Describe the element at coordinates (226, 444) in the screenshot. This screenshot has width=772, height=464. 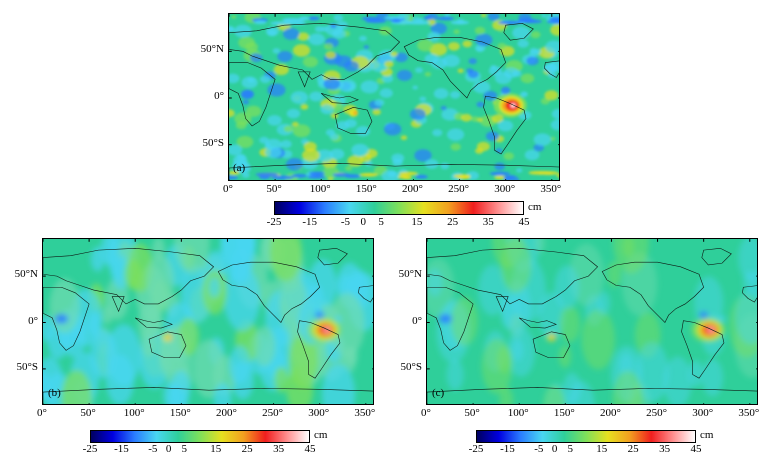
I see `colorbar-b: cm -25 -15 -5 0 5 15 25 35 45` at that location.